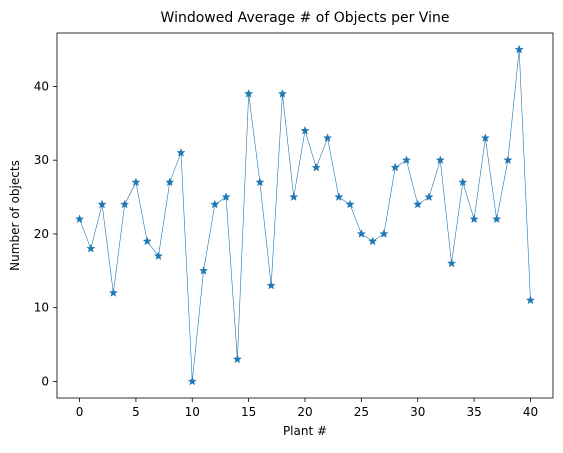 Image resolution: width=563 pixels, height=453 pixels. I want to click on x-tick-label: 15, so click(248, 412).